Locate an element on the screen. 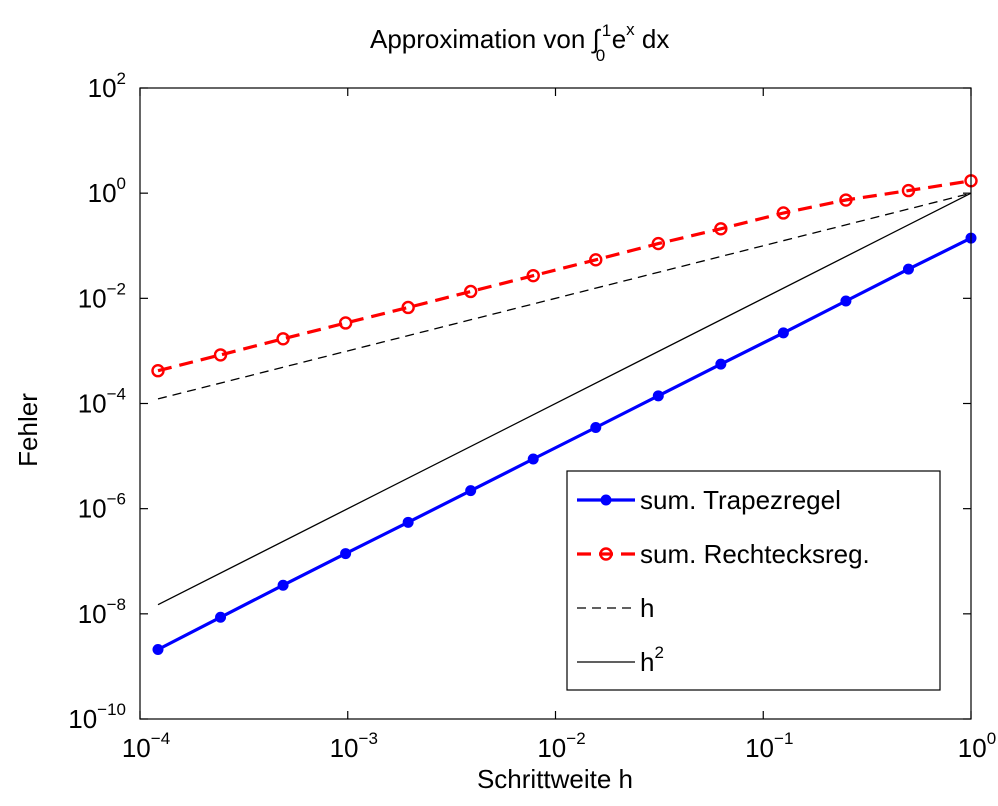 The height and width of the screenshot is (806, 998). legend-label-4-exponent: 2 is located at coordinates (658, 652).